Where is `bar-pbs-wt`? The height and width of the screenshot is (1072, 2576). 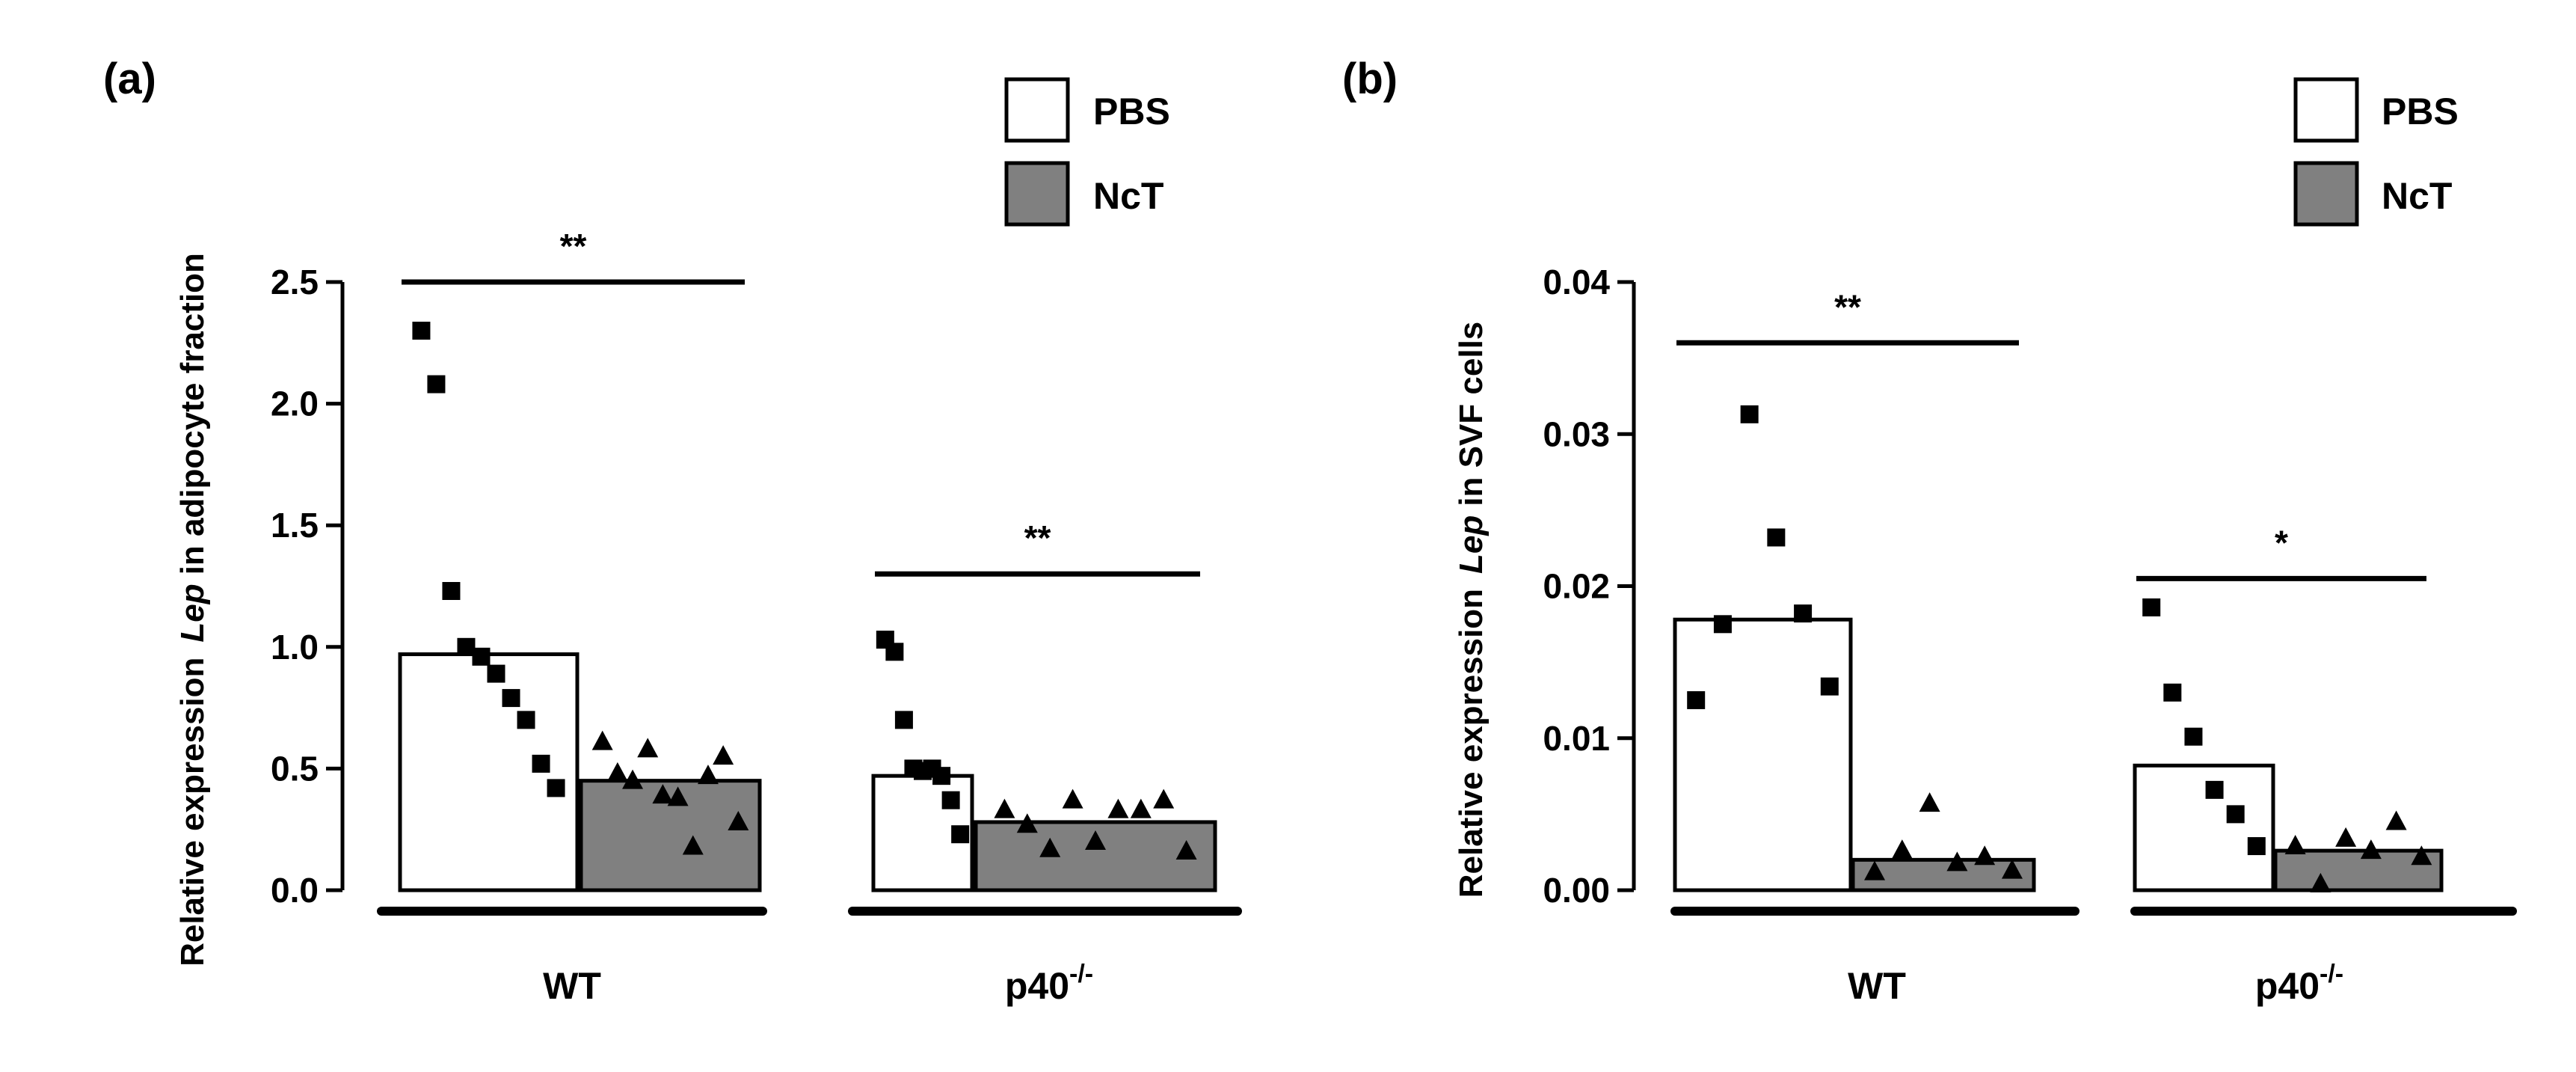 bar-pbs-wt is located at coordinates (1763, 754).